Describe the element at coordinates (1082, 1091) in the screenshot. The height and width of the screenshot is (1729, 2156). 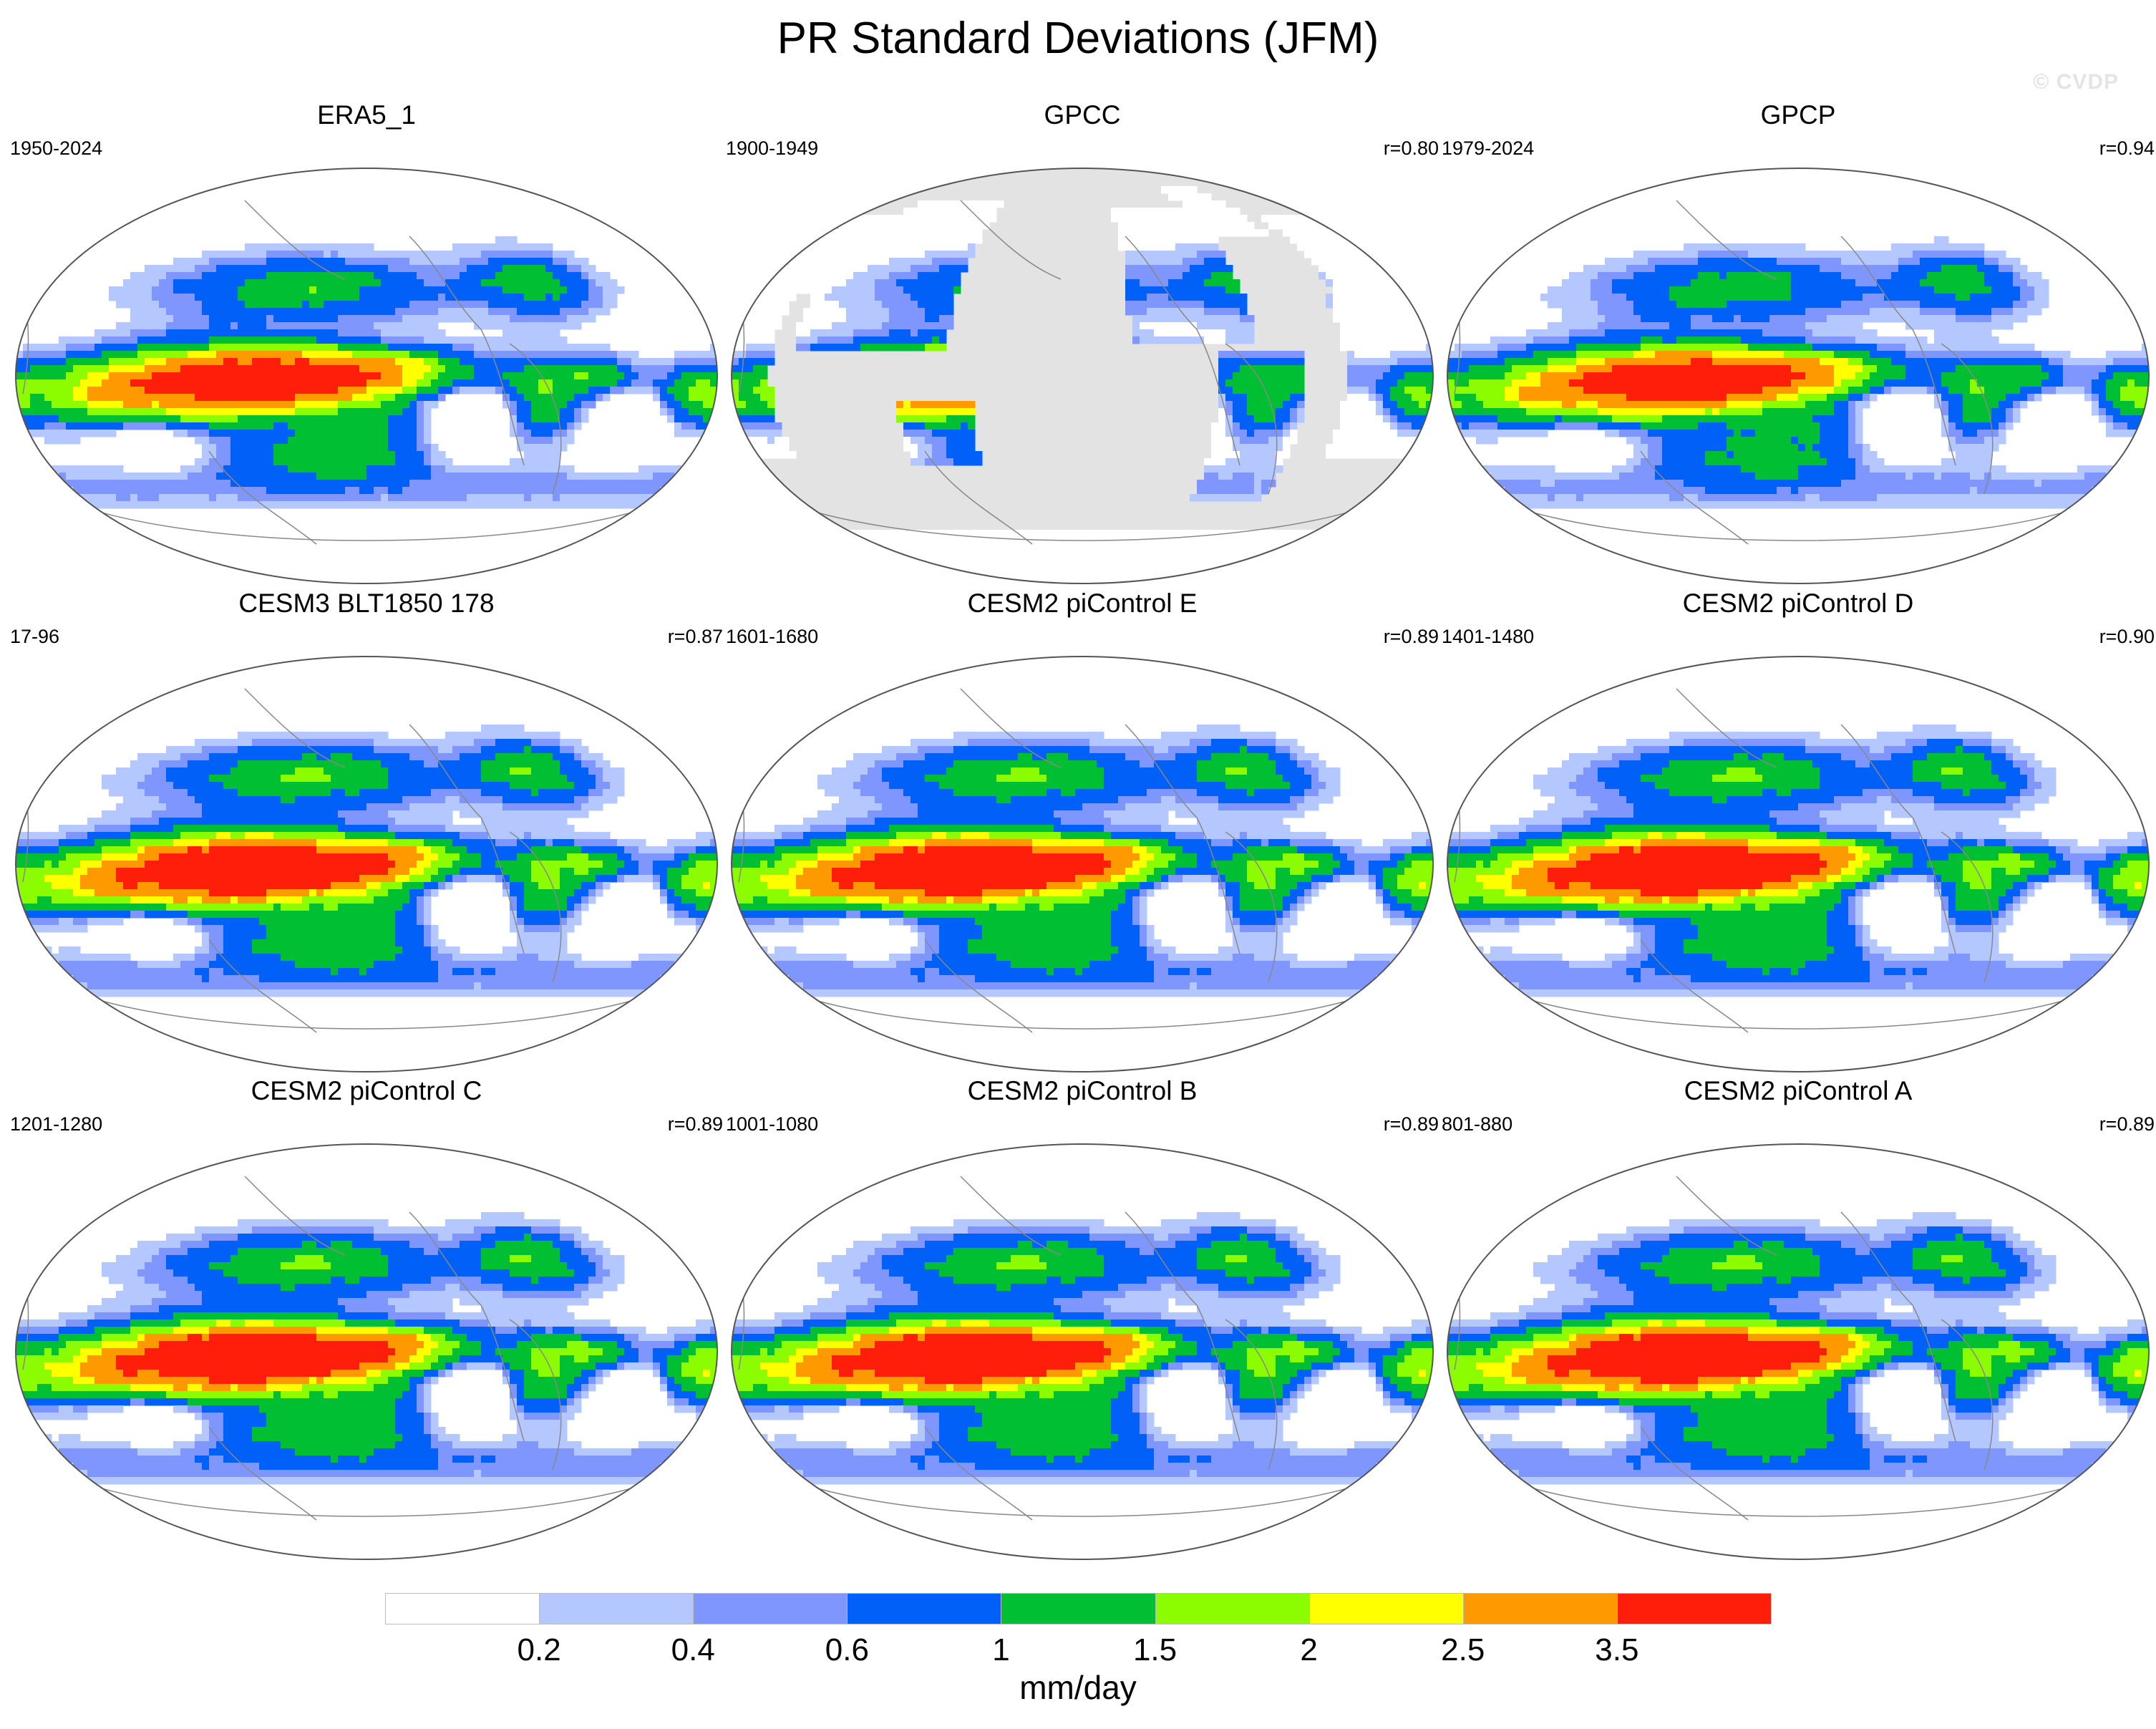
I see `panel-title: CESM2 piControl B` at that location.